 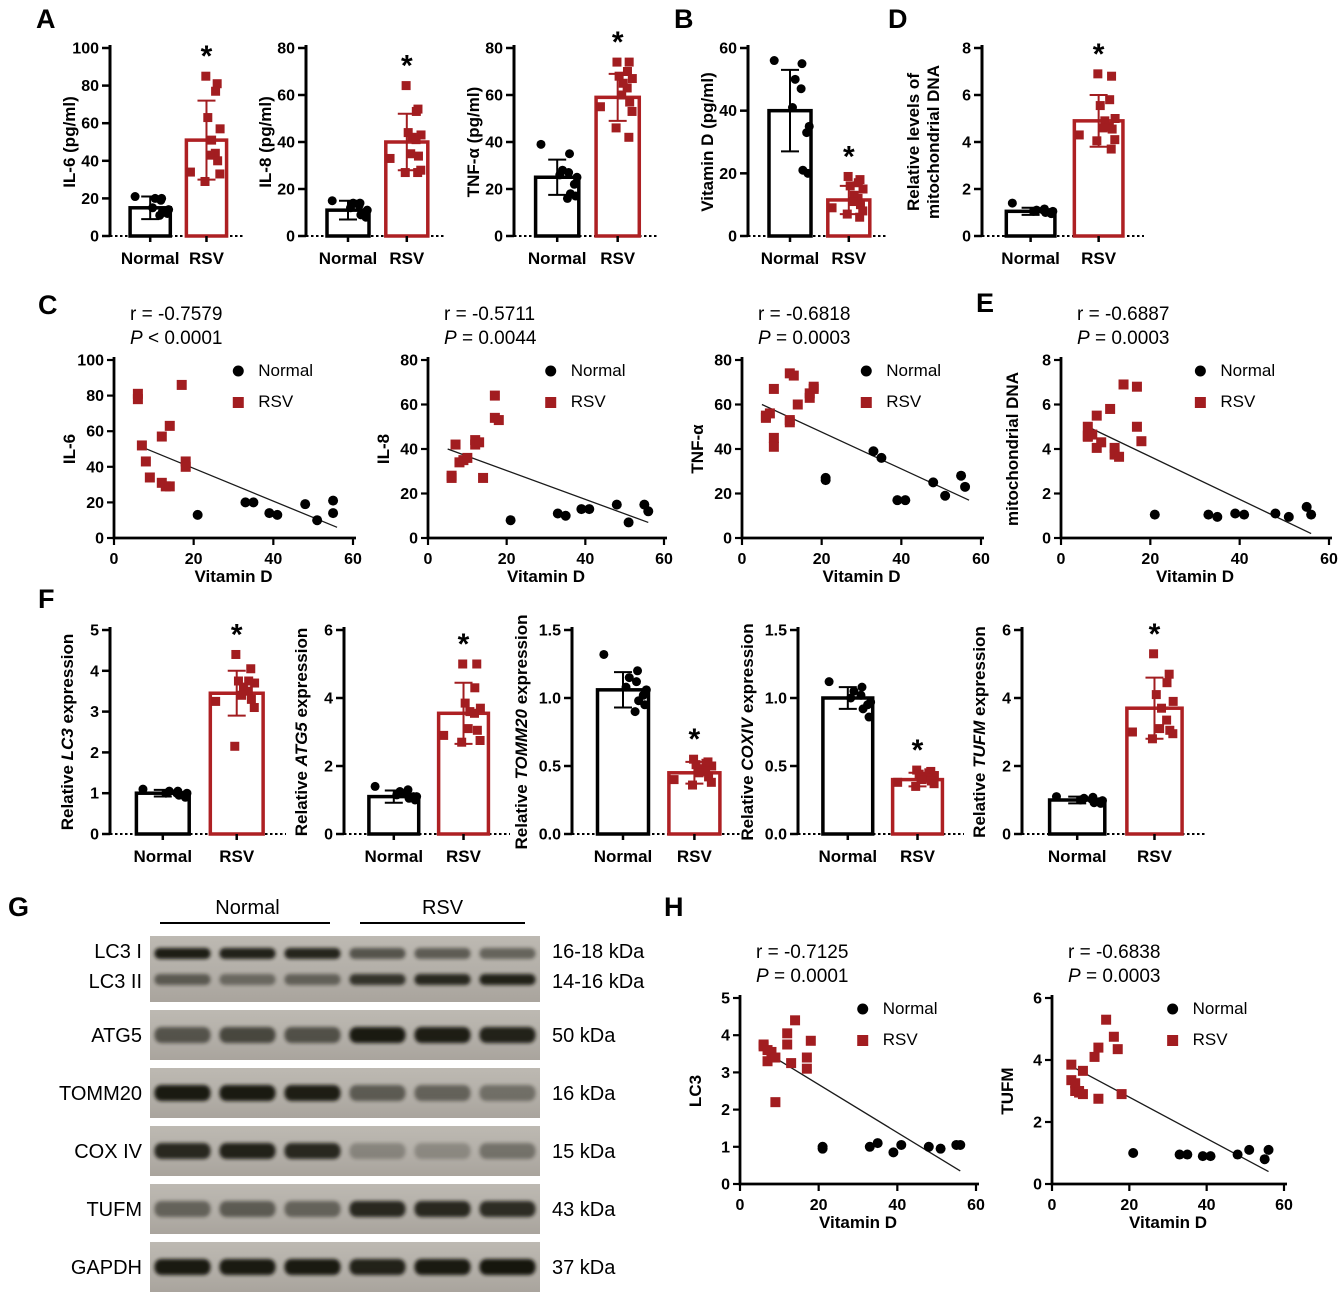 What do you see at coordinates (697, 449) in the screenshot?
I see `svg-text: TNF-α` at bounding box center [697, 449].